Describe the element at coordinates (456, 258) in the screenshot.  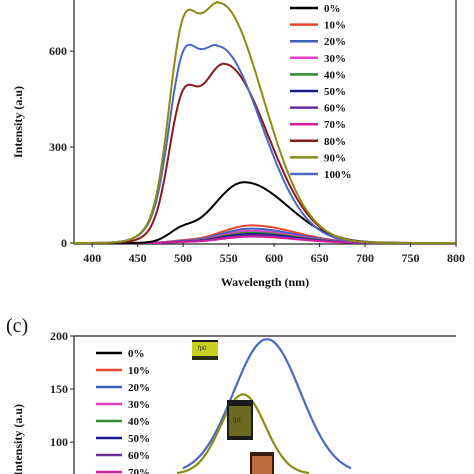
I see `x-tick-label: 800` at that location.